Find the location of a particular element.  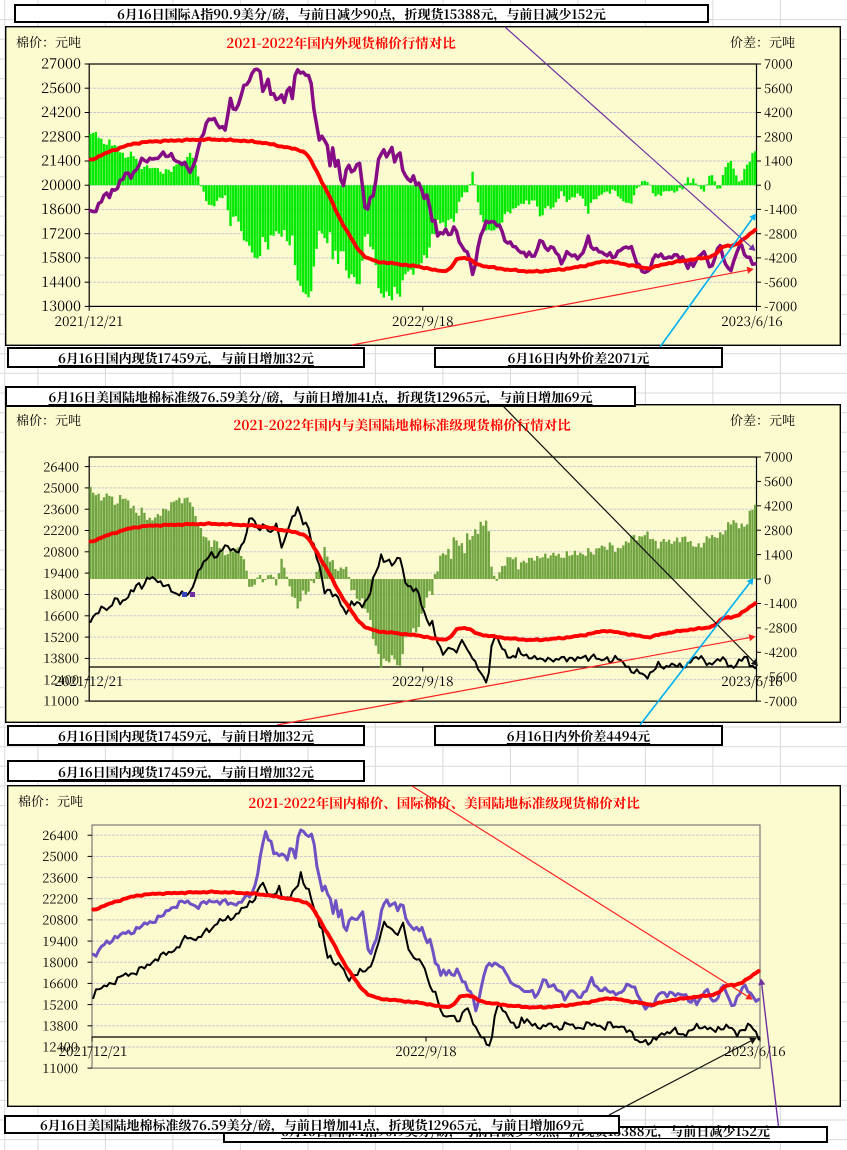

svg-text: 2021-2022年国内外现货棉价行情对比 is located at coordinates (341, 42).